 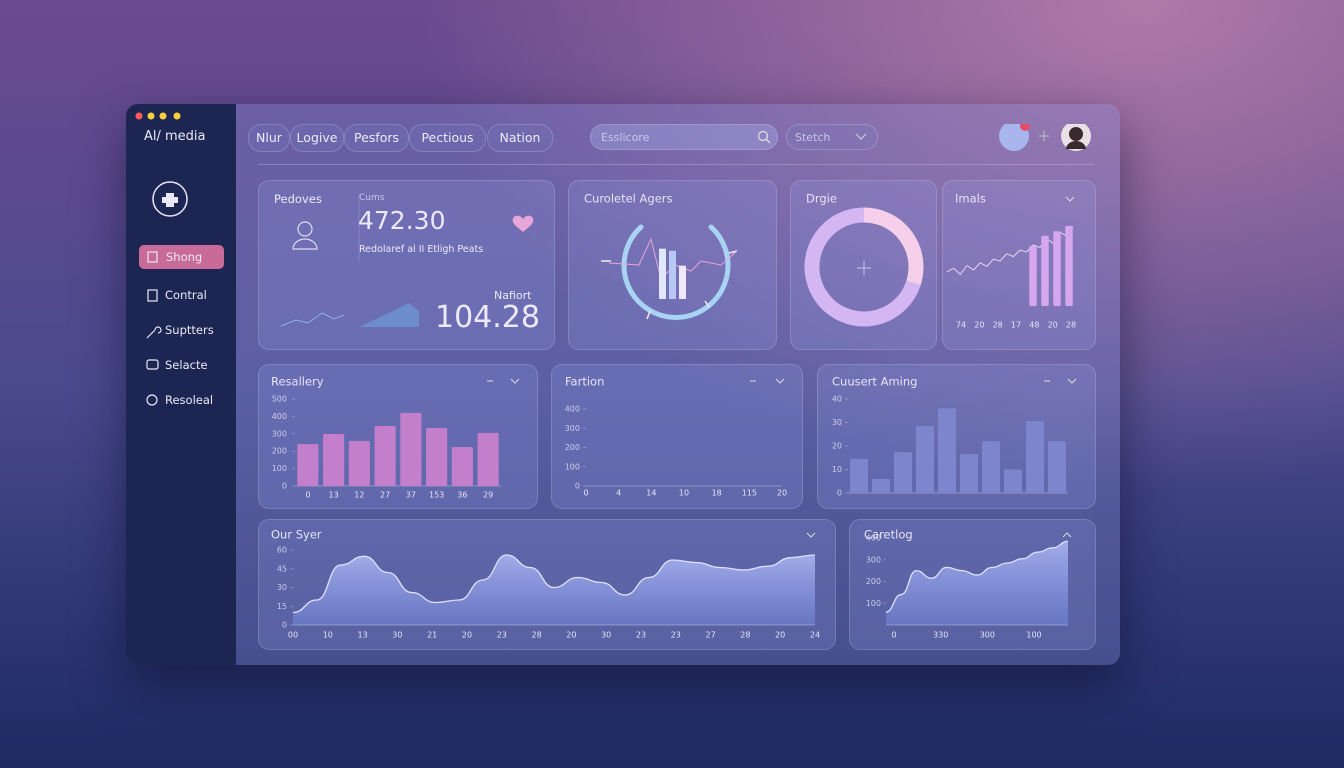 What do you see at coordinates (298, 199) in the screenshot?
I see `card-title: Pedoves` at bounding box center [298, 199].